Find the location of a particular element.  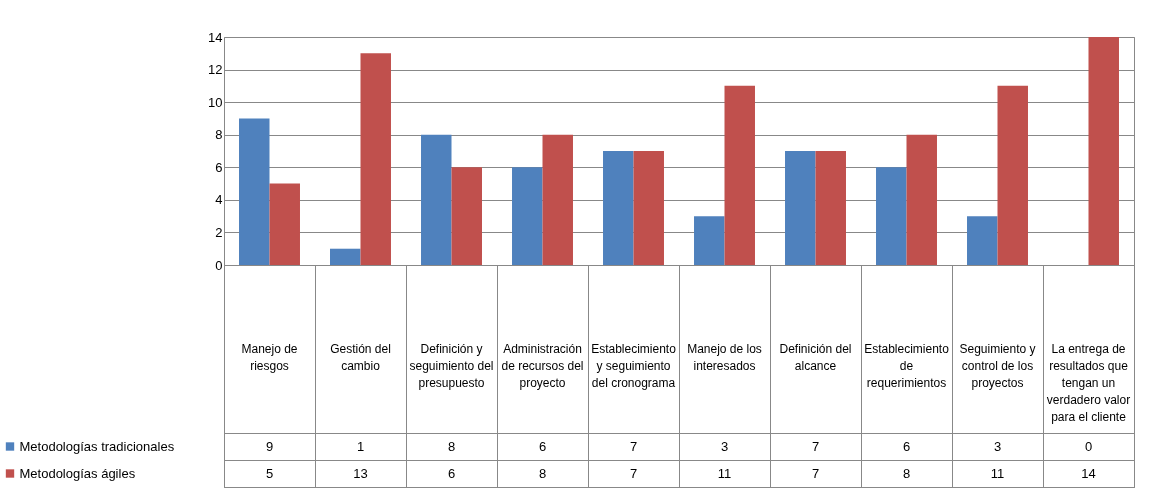

data-label: 9 is located at coordinates (269, 446).